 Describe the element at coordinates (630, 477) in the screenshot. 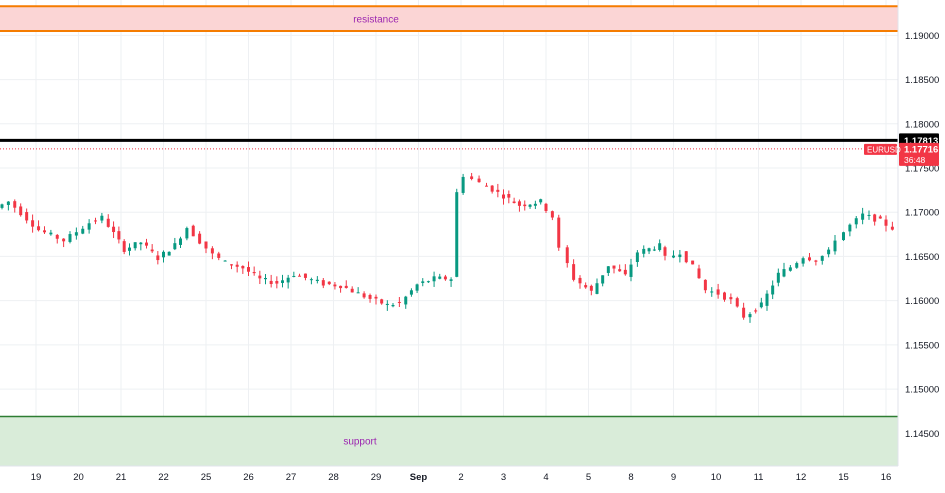

I see `time-tick-label: 8` at that location.